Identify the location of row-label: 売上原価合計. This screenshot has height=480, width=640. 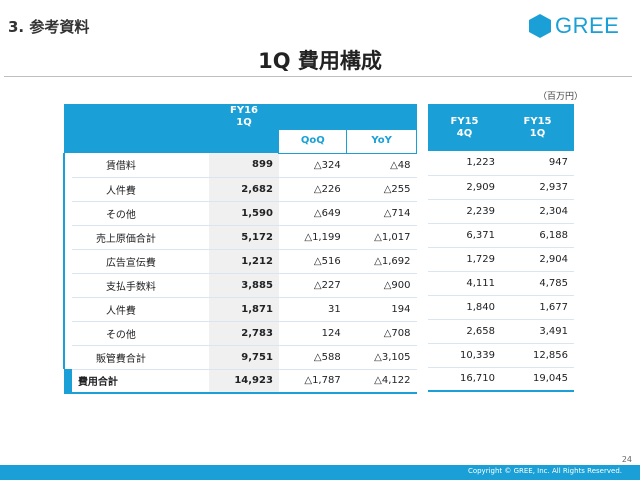
(140, 237).